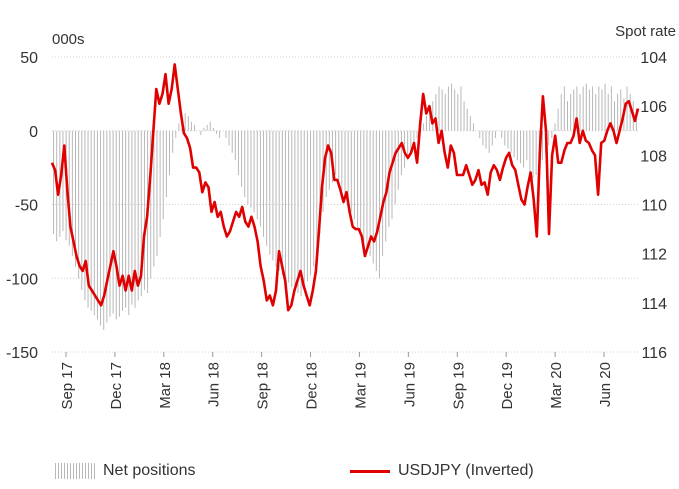 This screenshot has width=679, height=489. I want to click on x-tick-label: Mar 20, so click(556, 385).